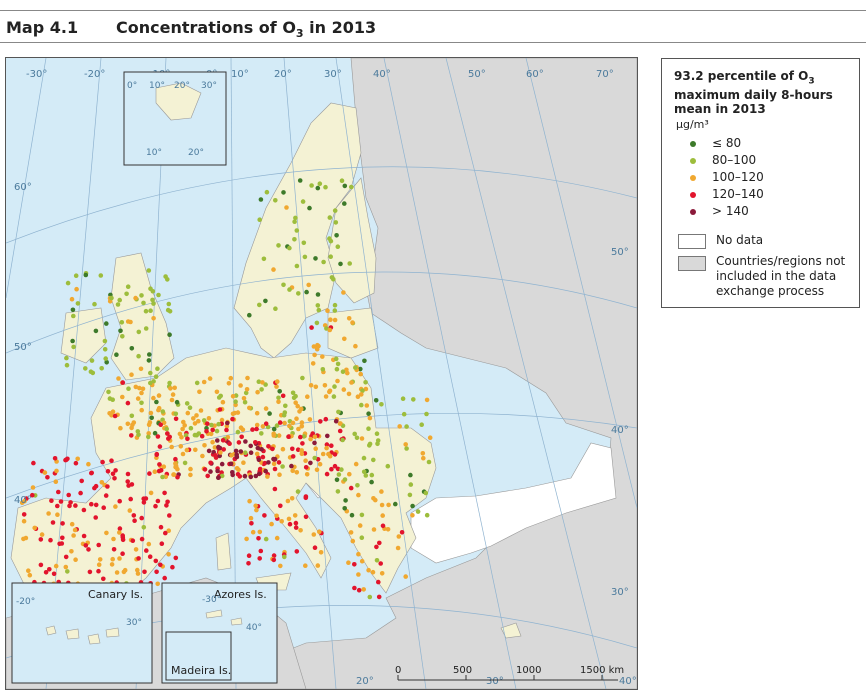 The width and height of the screenshot is (866, 700). I want to click on legend-title-text1: 93.2 percentile of O, so click(741, 76).